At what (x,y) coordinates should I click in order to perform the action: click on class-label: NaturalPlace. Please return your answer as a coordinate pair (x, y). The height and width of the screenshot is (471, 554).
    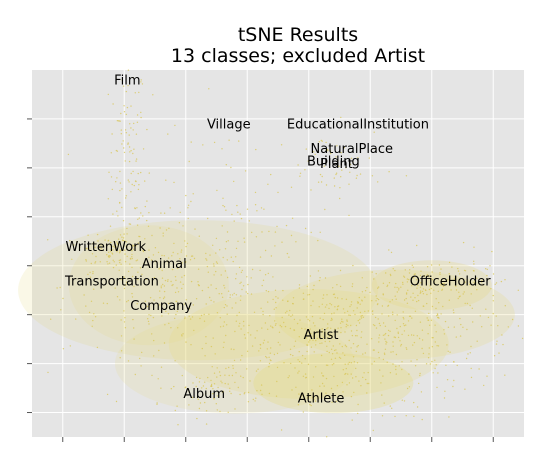
    Looking at the image, I should click on (352, 149).